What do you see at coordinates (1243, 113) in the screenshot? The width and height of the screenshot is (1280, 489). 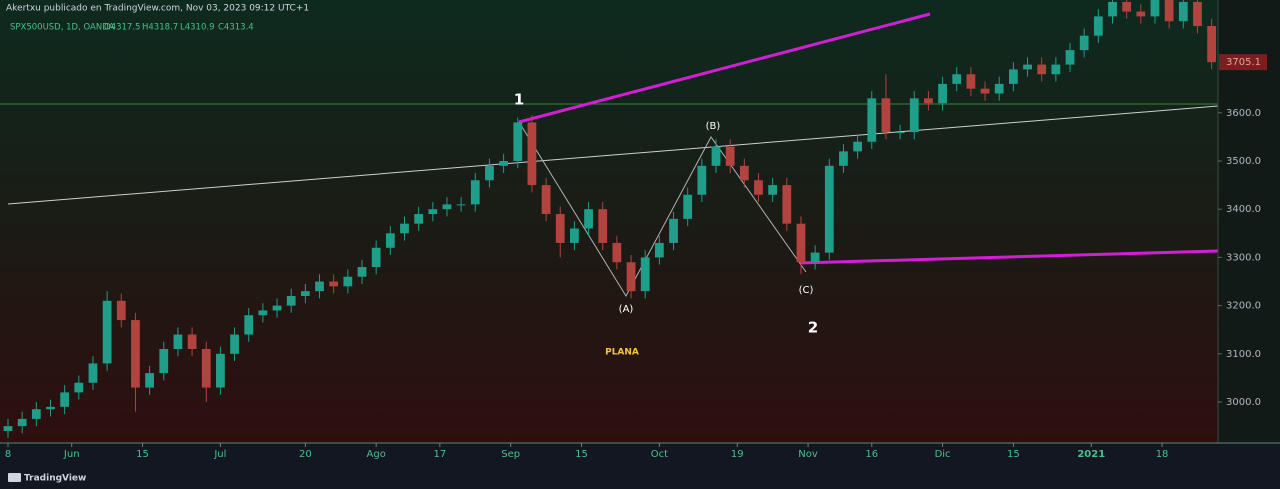 I see `y-tick-label: 3600.0` at bounding box center [1243, 113].